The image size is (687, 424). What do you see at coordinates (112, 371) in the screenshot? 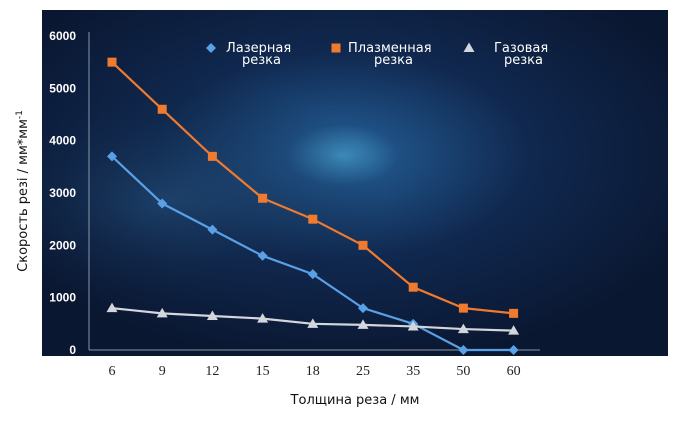
I see `x-tick-label: 6` at bounding box center [112, 371].